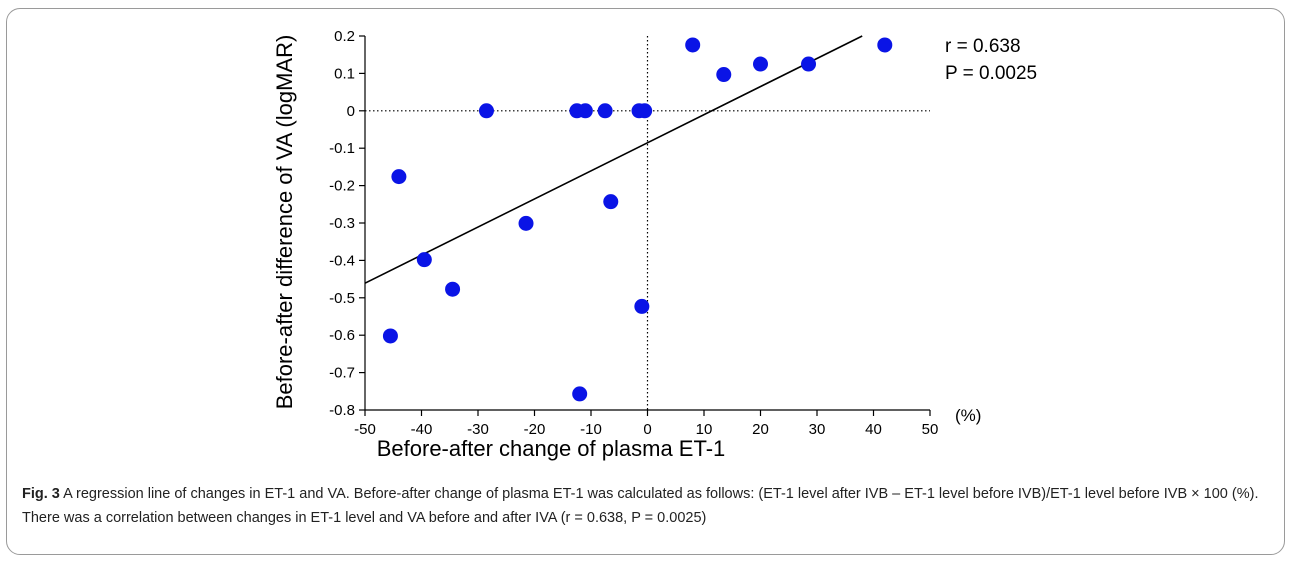  I want to click on x-axis-label: Before-after change of plasma ET-1, so click(551, 448).